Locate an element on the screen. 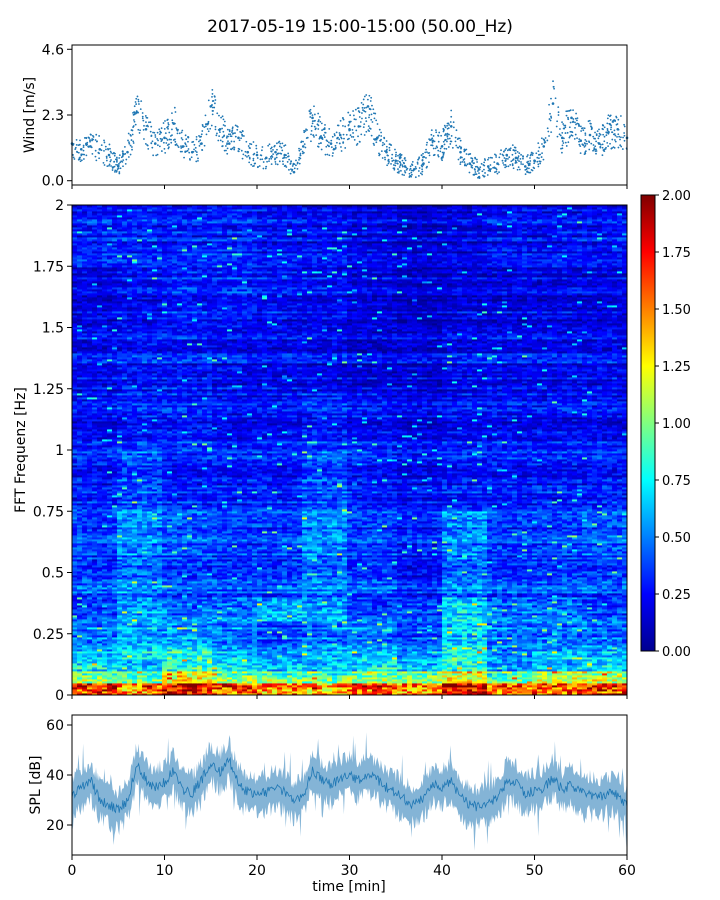 The height and width of the screenshot is (900, 720). colorbar-tick-label: 0.50 is located at coordinates (676, 538).